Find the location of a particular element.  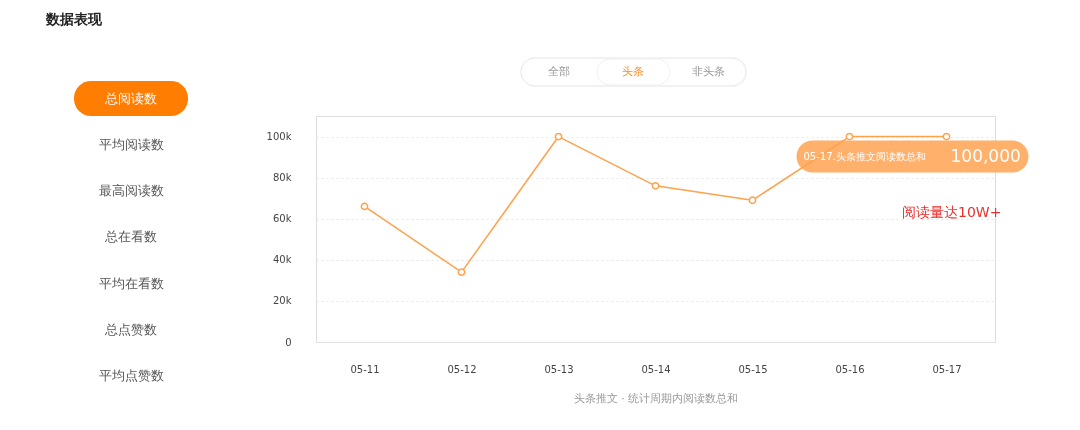

text: 总在看数 is located at coordinates (130, 236).